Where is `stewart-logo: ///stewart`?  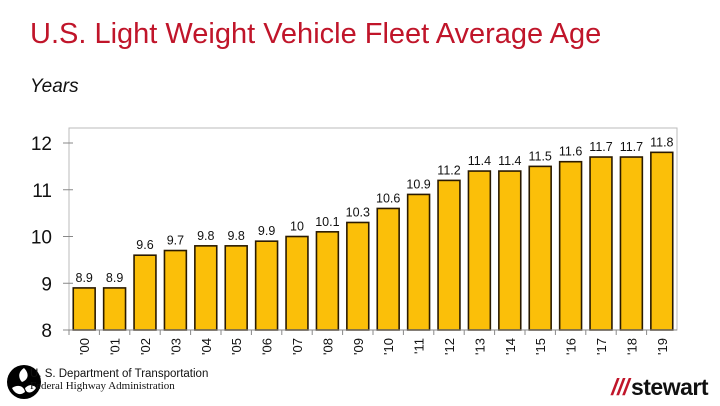
stewart-logo: ///stewart is located at coordinates (659, 387).